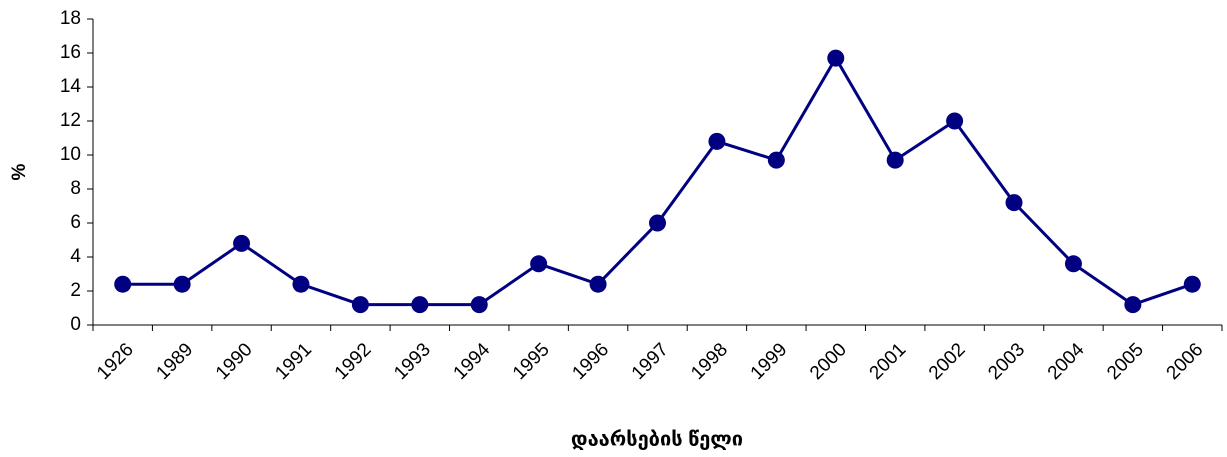 The width and height of the screenshot is (1227, 457). Describe the element at coordinates (75, 324) in the screenshot. I see `y-tick-label: 0` at that location.